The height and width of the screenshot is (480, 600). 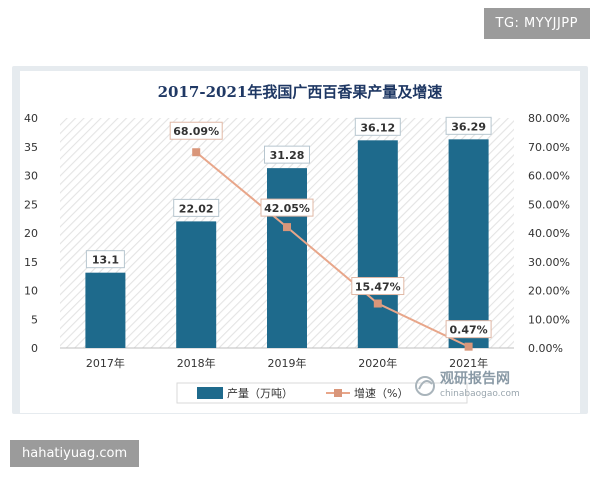 I want to click on y-right-tick-label: 60.00%, so click(x=549, y=176).